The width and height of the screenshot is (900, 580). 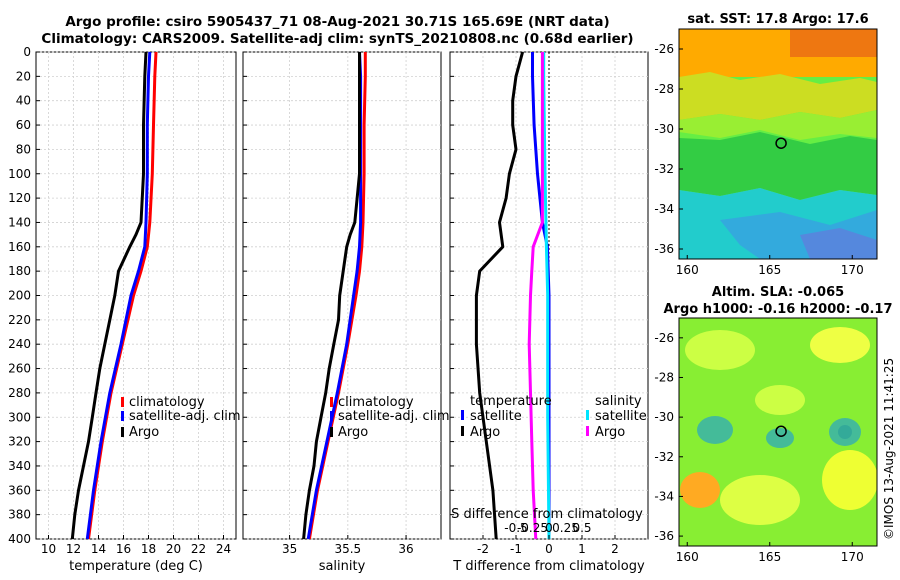 I want to click on ytick-label: 340, so click(x=19, y=466).